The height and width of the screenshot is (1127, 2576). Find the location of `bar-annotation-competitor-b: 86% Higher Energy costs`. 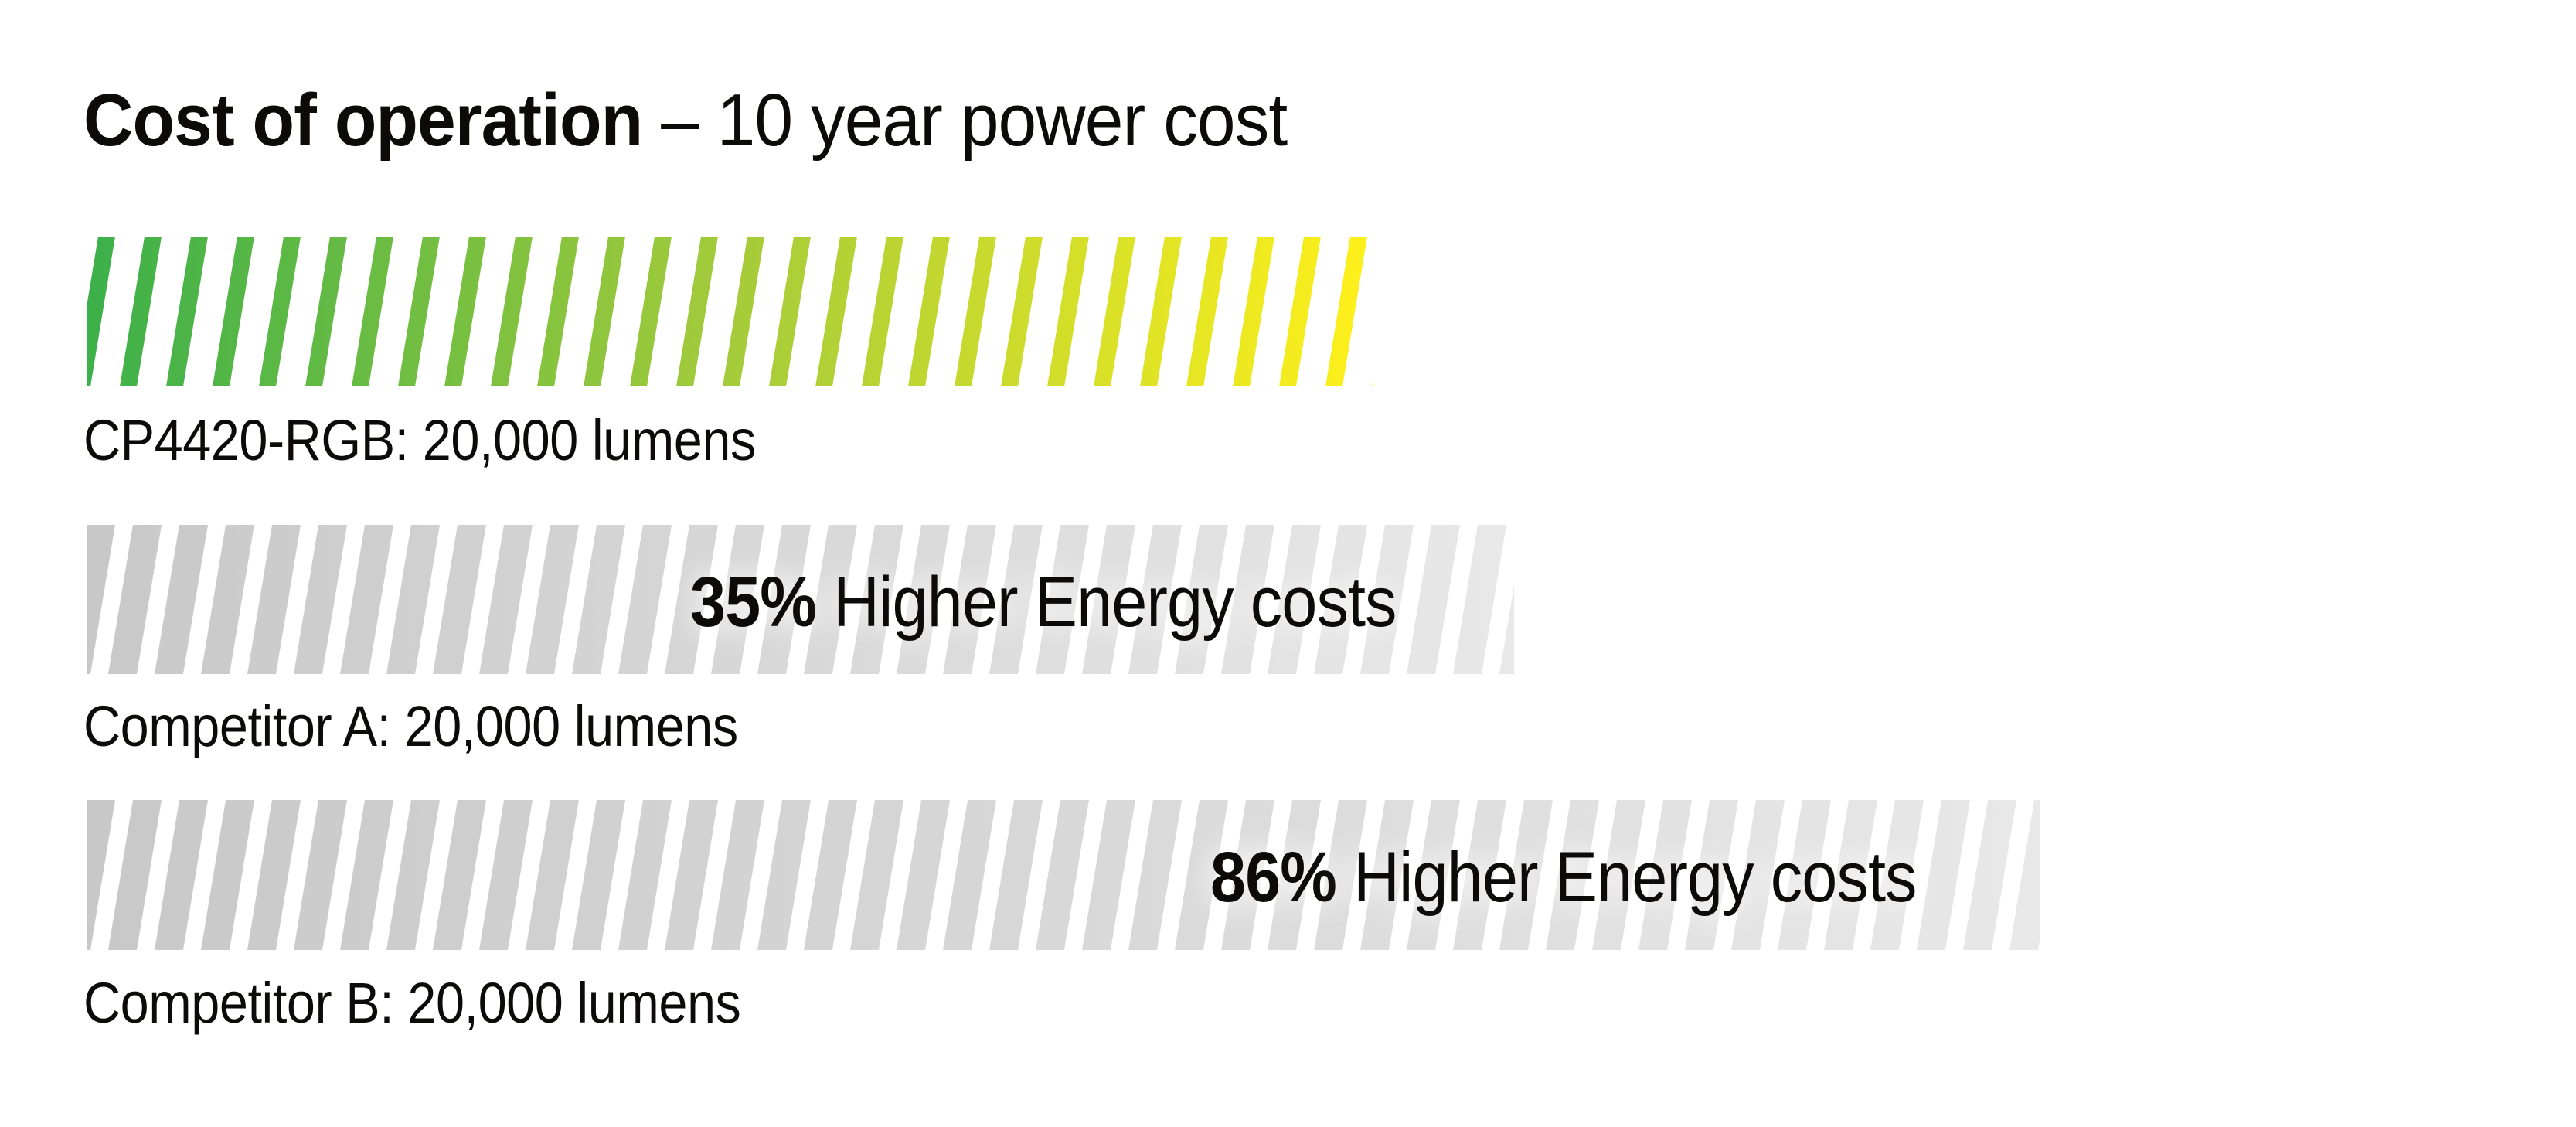

bar-annotation-competitor-b: 86% Higher Energy costs is located at coordinates (1563, 878).